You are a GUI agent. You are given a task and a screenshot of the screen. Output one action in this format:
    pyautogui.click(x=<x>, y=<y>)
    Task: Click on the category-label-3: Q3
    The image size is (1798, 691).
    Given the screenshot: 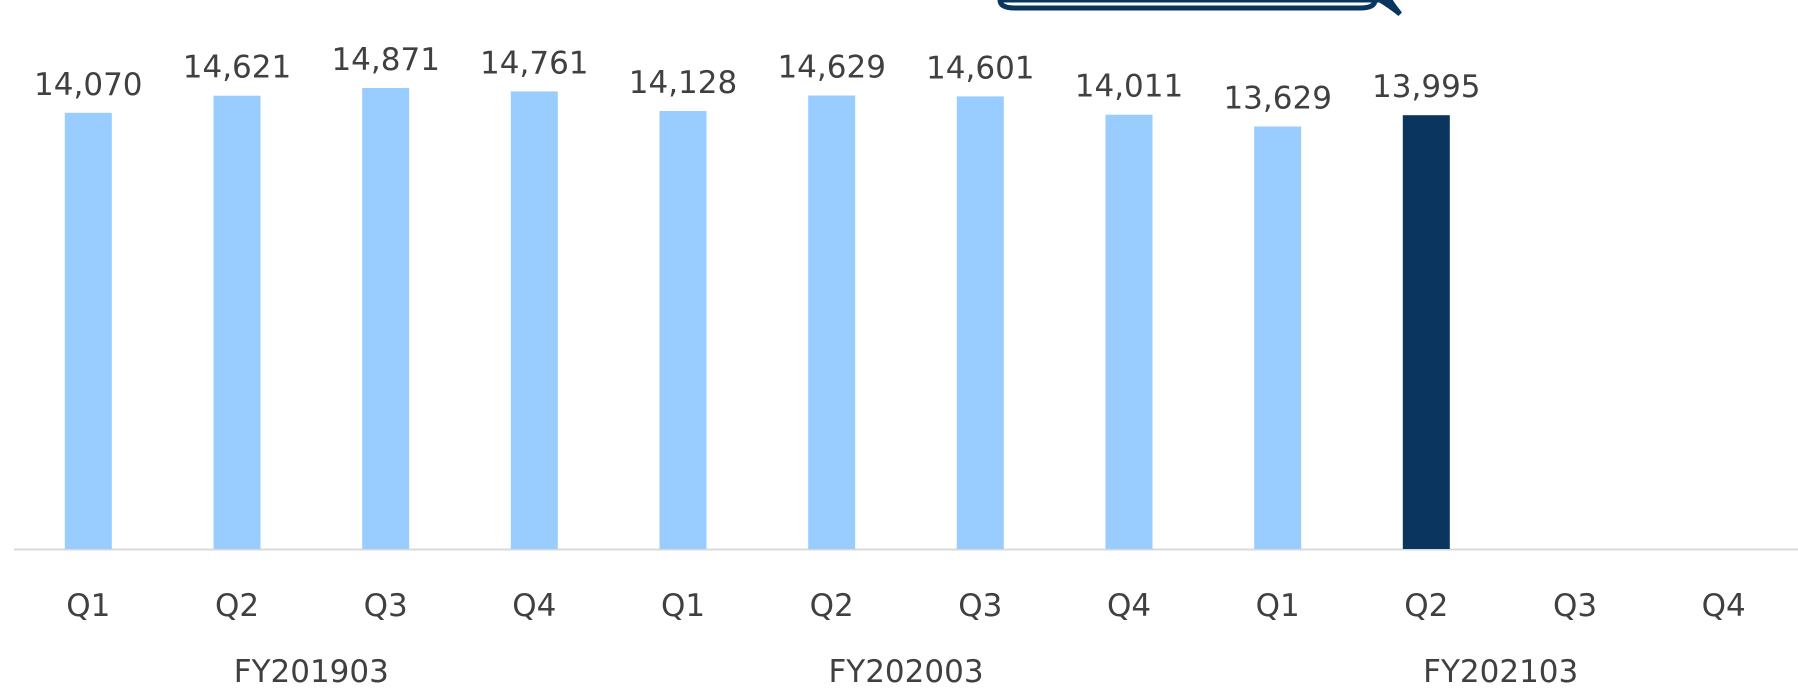 What is the action you would take?
    pyautogui.click(x=386, y=606)
    